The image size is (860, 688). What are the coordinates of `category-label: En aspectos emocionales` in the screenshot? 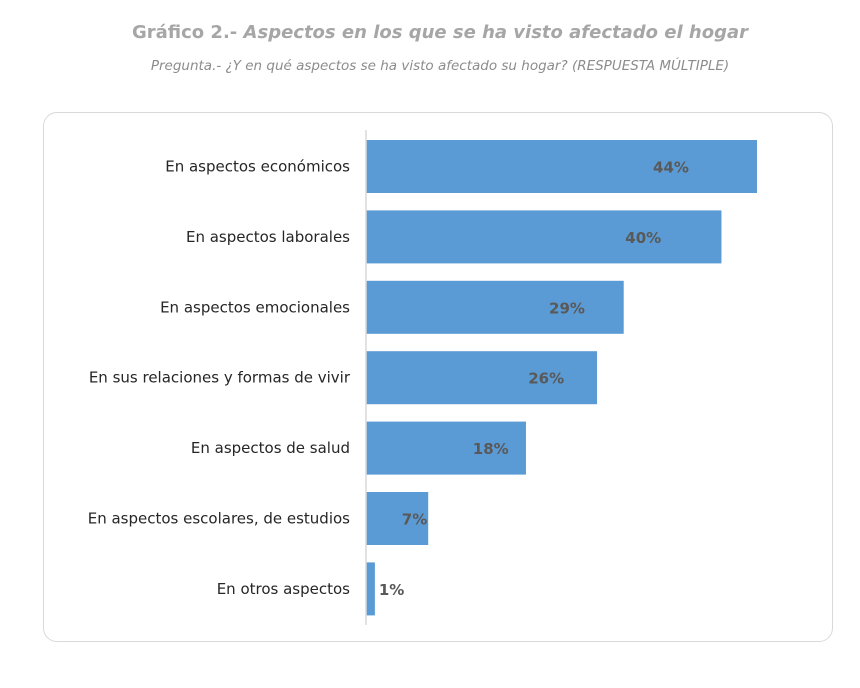 It's located at (255, 307).